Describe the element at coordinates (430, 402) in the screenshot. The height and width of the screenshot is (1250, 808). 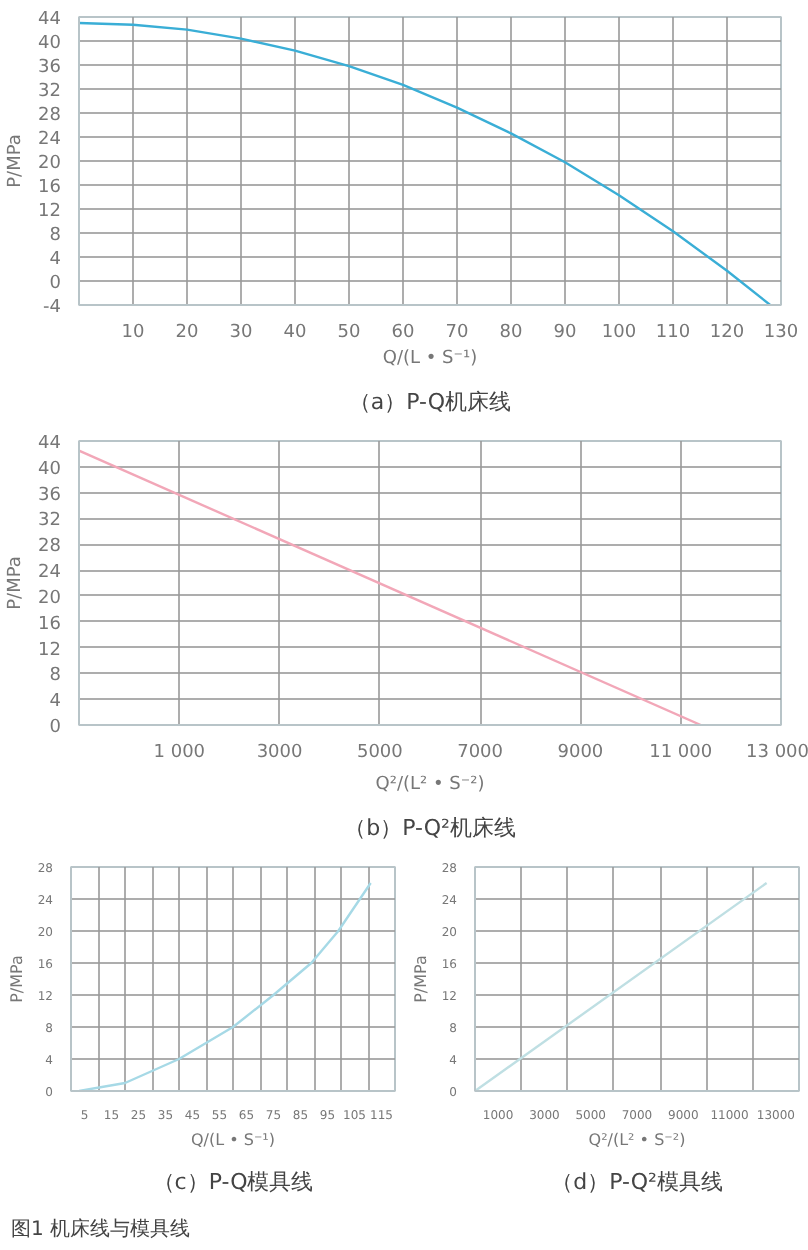
I see `text: （a）P-Q机床线` at that location.